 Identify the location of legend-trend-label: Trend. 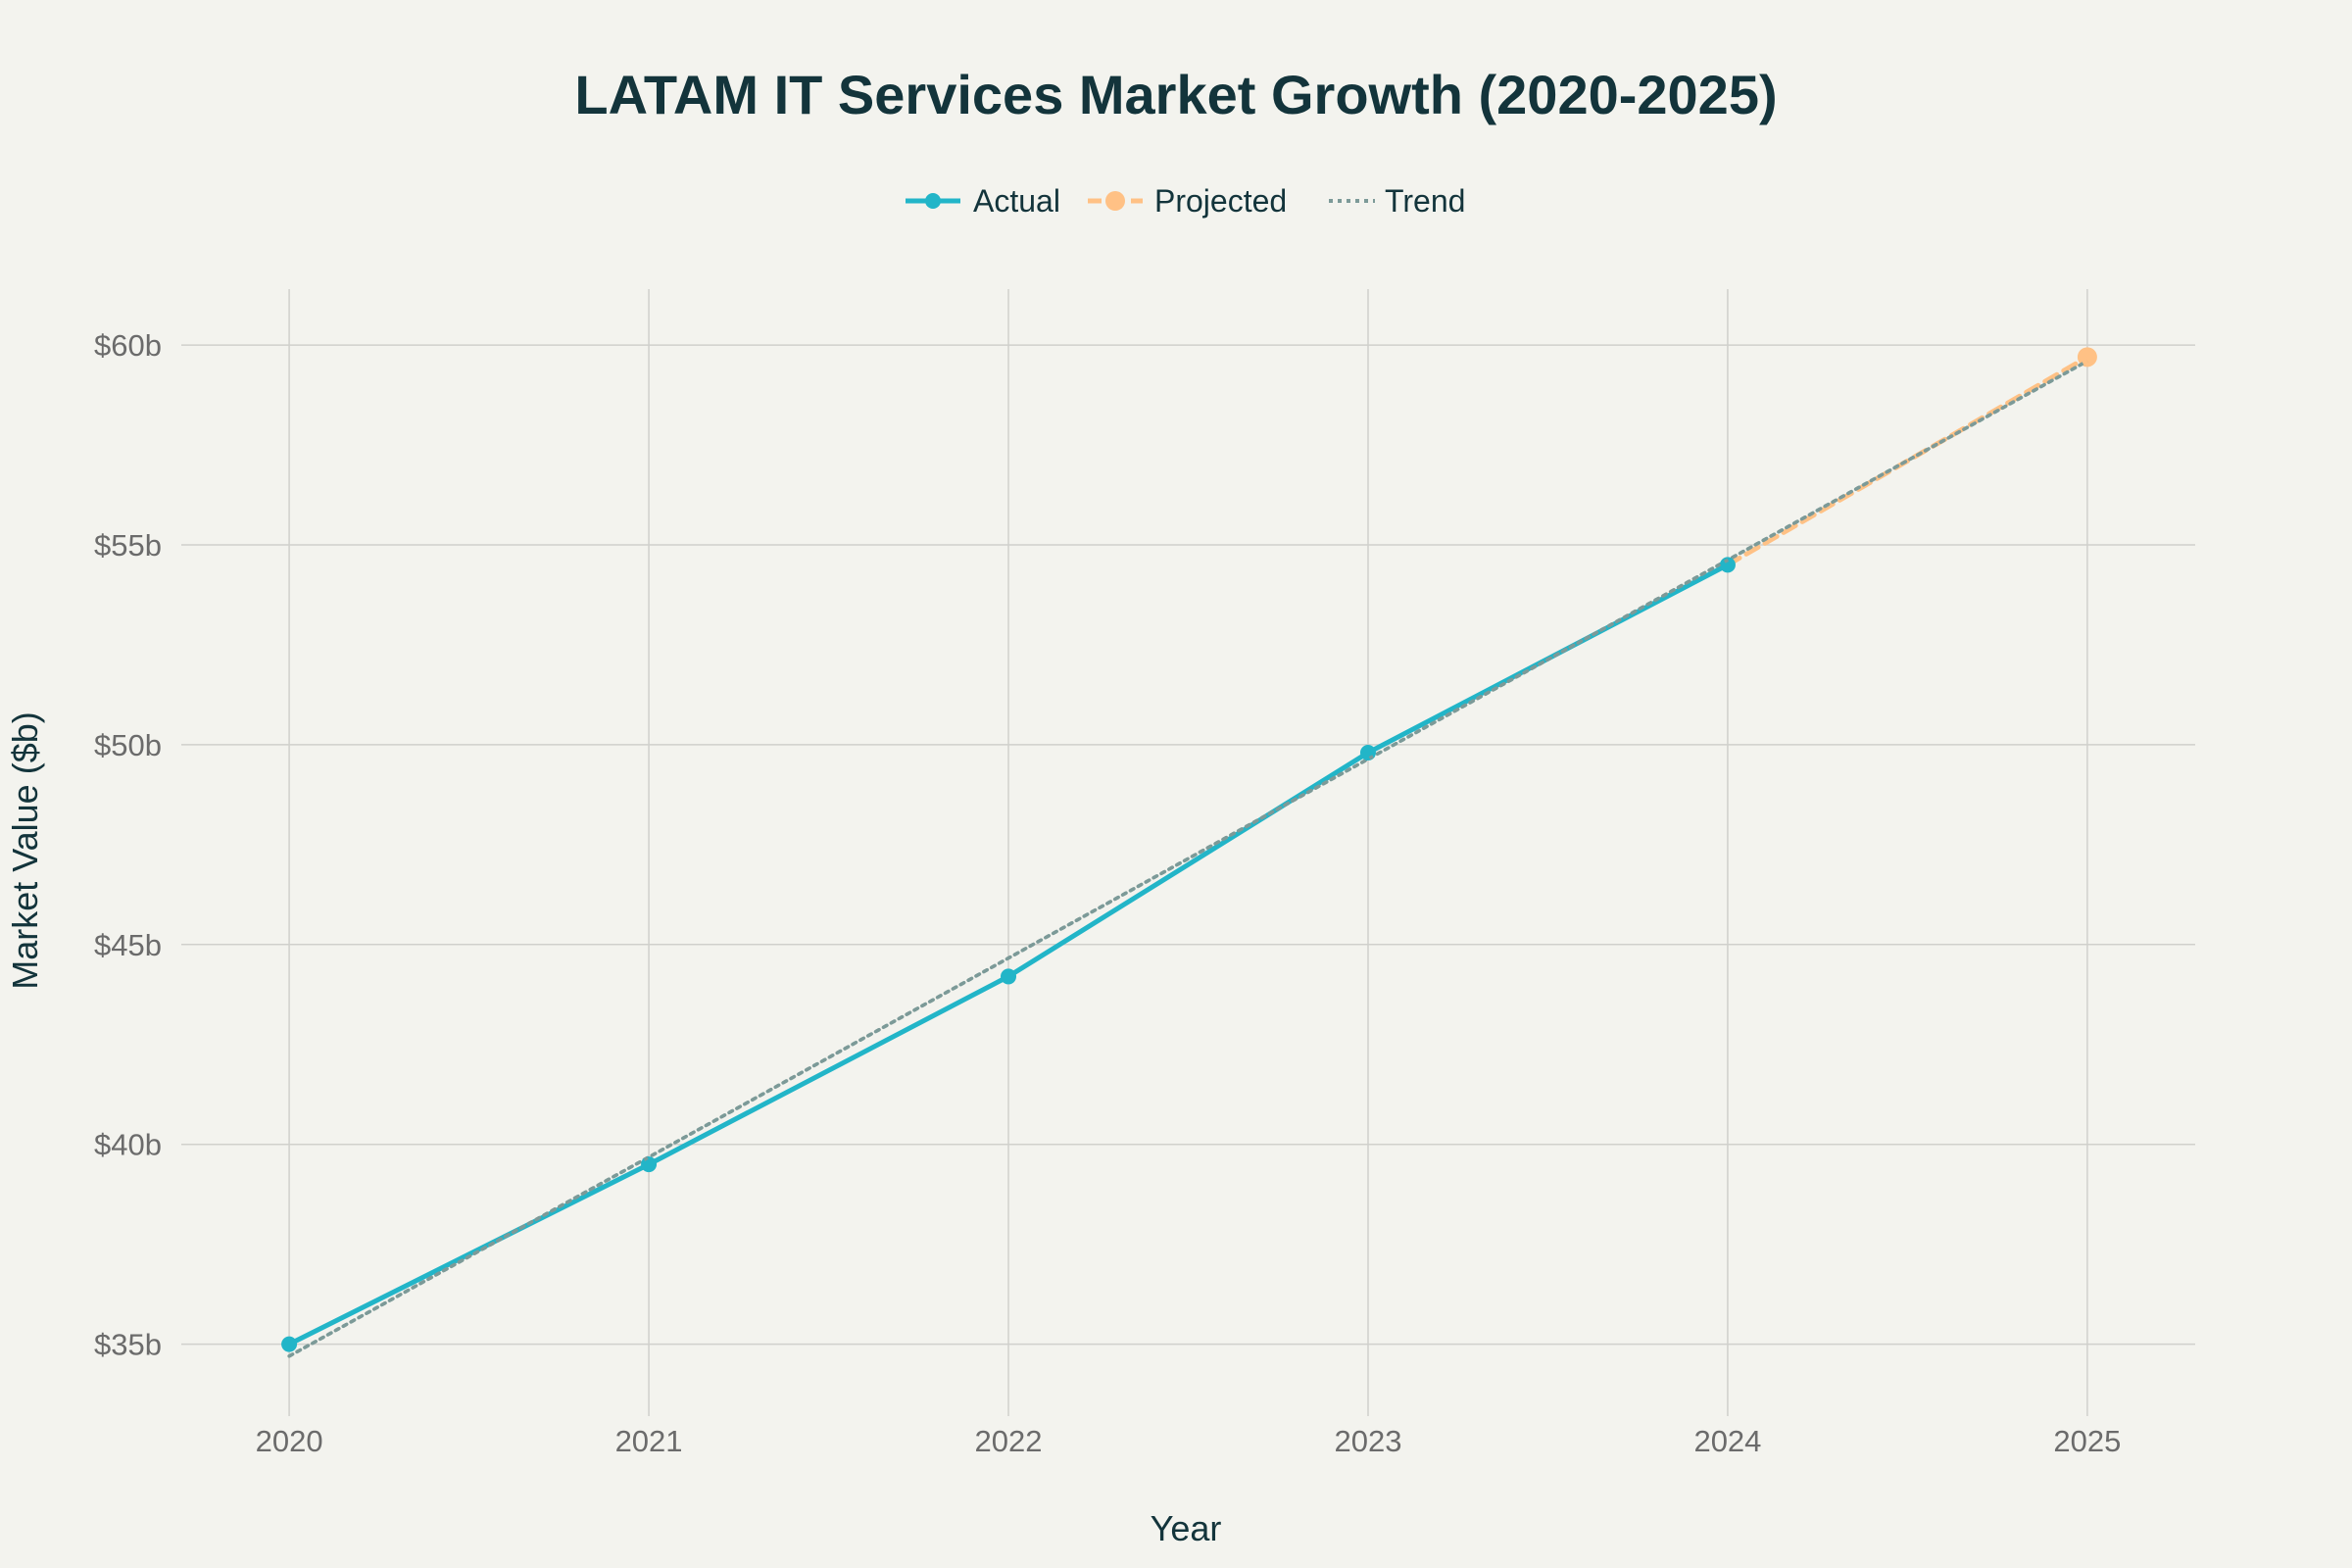
(1425, 201).